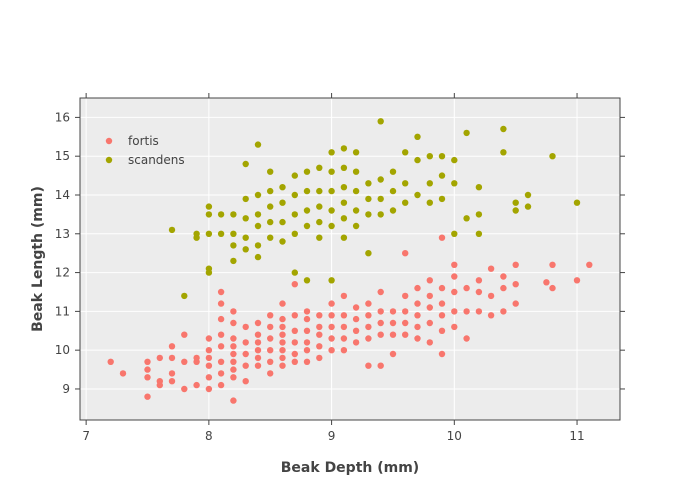  What do you see at coordinates (66, 389) in the screenshot?
I see `y-tick-label: 9` at bounding box center [66, 389].